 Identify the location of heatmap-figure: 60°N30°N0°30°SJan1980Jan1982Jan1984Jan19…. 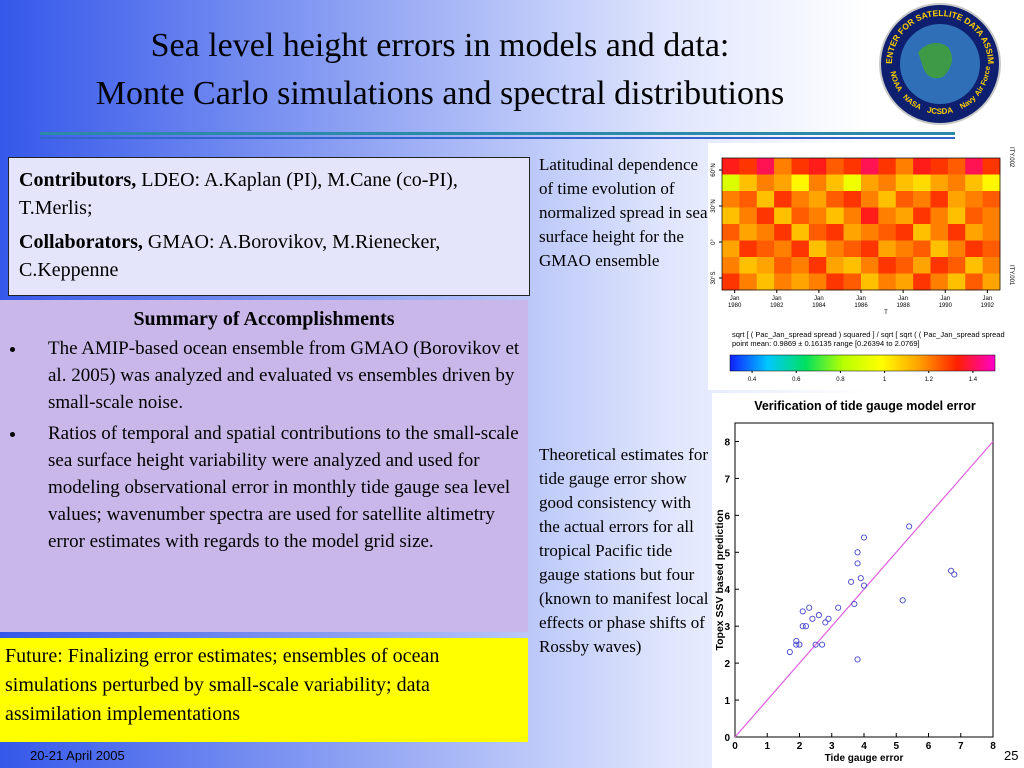
(866, 266).